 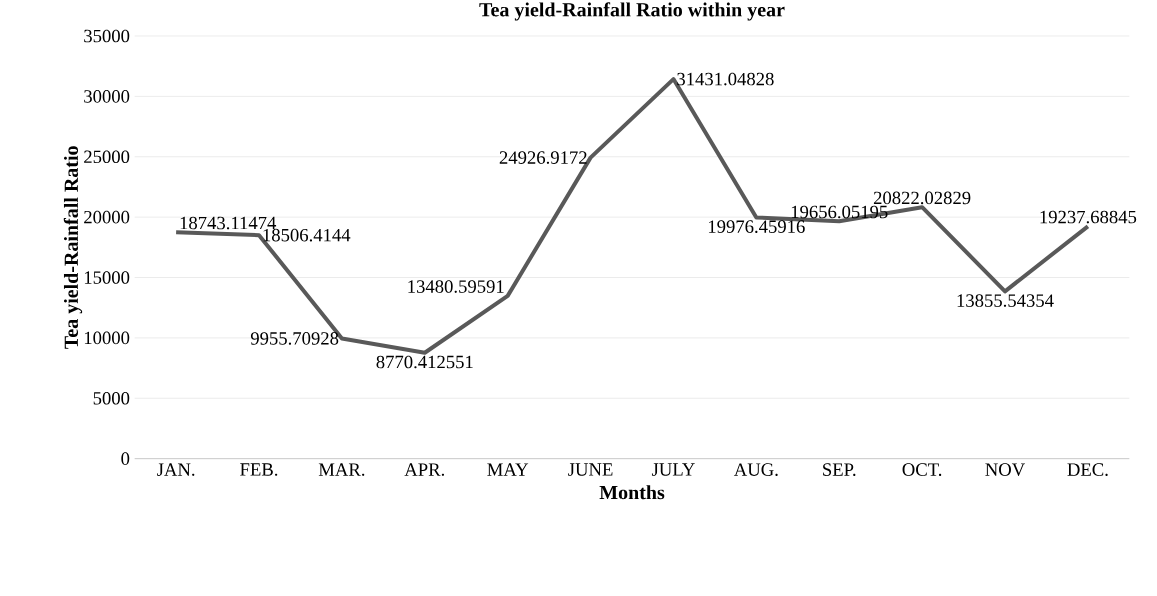 I want to click on y-tick-label: 30000, so click(x=107, y=96).